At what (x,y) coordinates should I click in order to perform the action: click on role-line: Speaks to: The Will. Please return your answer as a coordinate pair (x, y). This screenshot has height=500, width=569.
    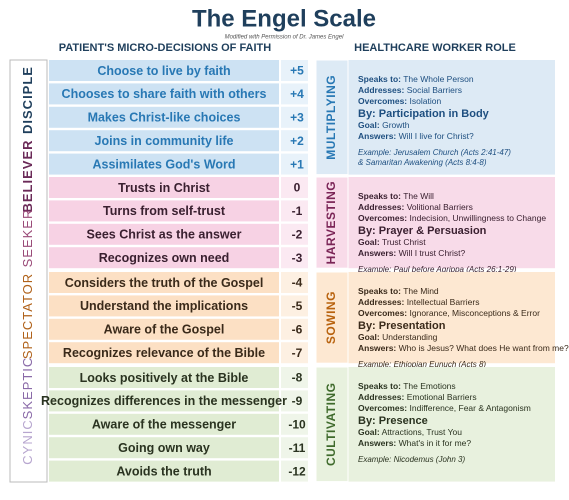
    Looking at the image, I should click on (396, 196).